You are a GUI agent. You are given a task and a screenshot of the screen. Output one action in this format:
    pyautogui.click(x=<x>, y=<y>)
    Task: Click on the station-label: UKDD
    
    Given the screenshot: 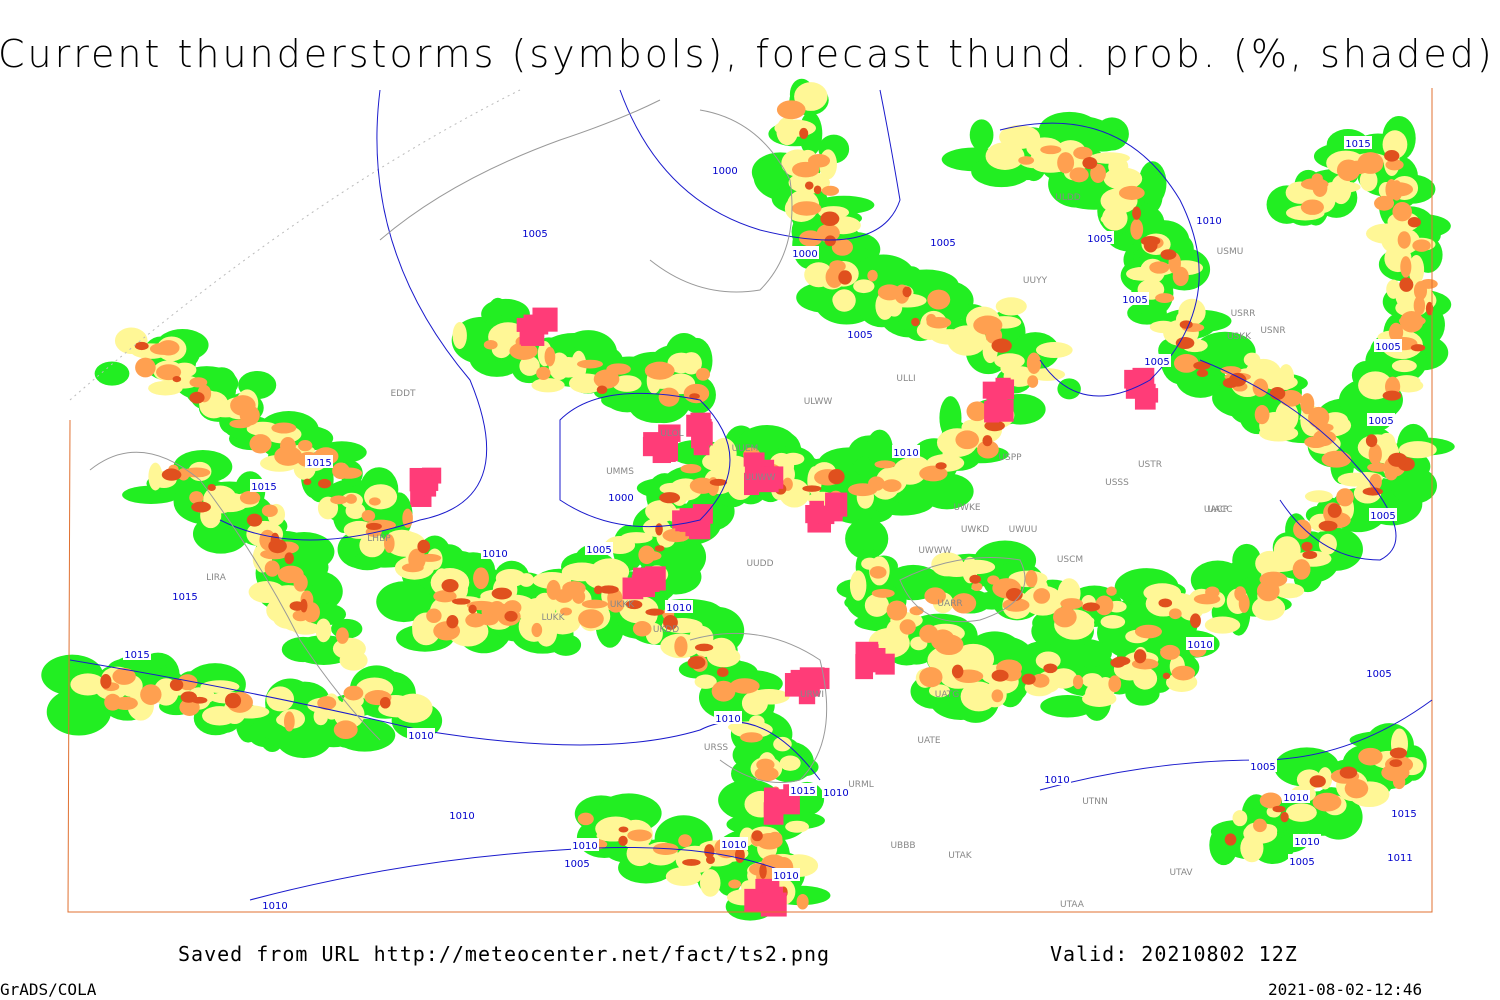 What is the action you would take?
    pyautogui.click(x=666, y=630)
    